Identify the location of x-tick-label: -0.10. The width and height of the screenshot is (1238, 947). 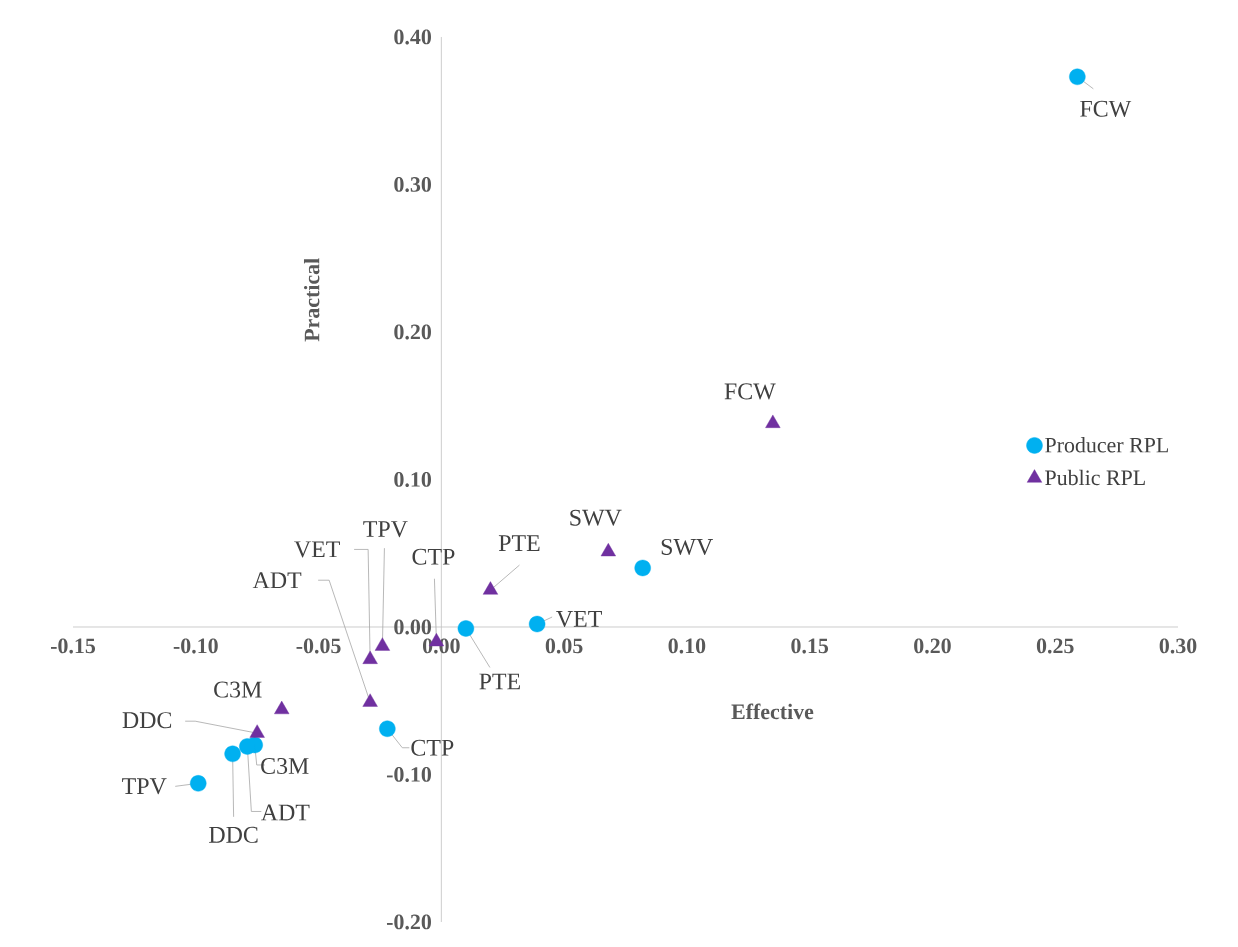
(195, 646).